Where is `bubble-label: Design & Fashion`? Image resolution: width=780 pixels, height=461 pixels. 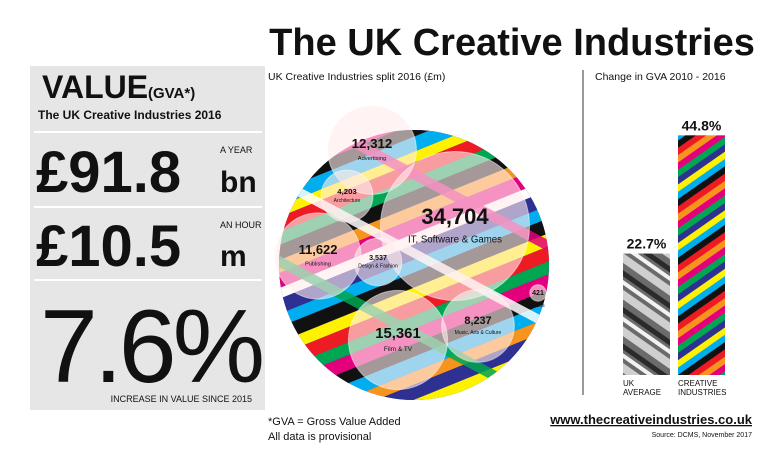 bubble-label: Design & Fashion is located at coordinates (378, 266).